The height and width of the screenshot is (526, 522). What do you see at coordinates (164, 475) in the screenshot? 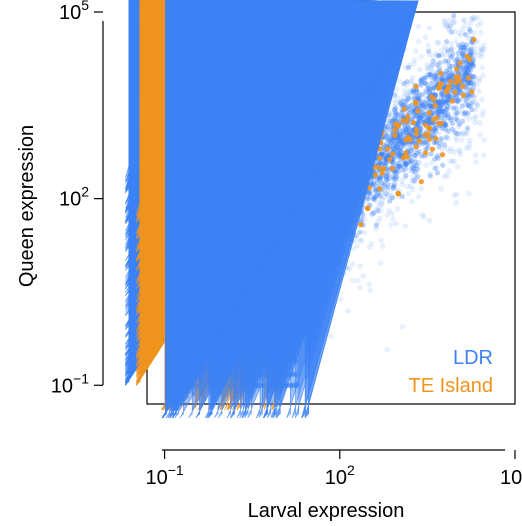
I see `x-tick-label: 10−1` at bounding box center [164, 475].